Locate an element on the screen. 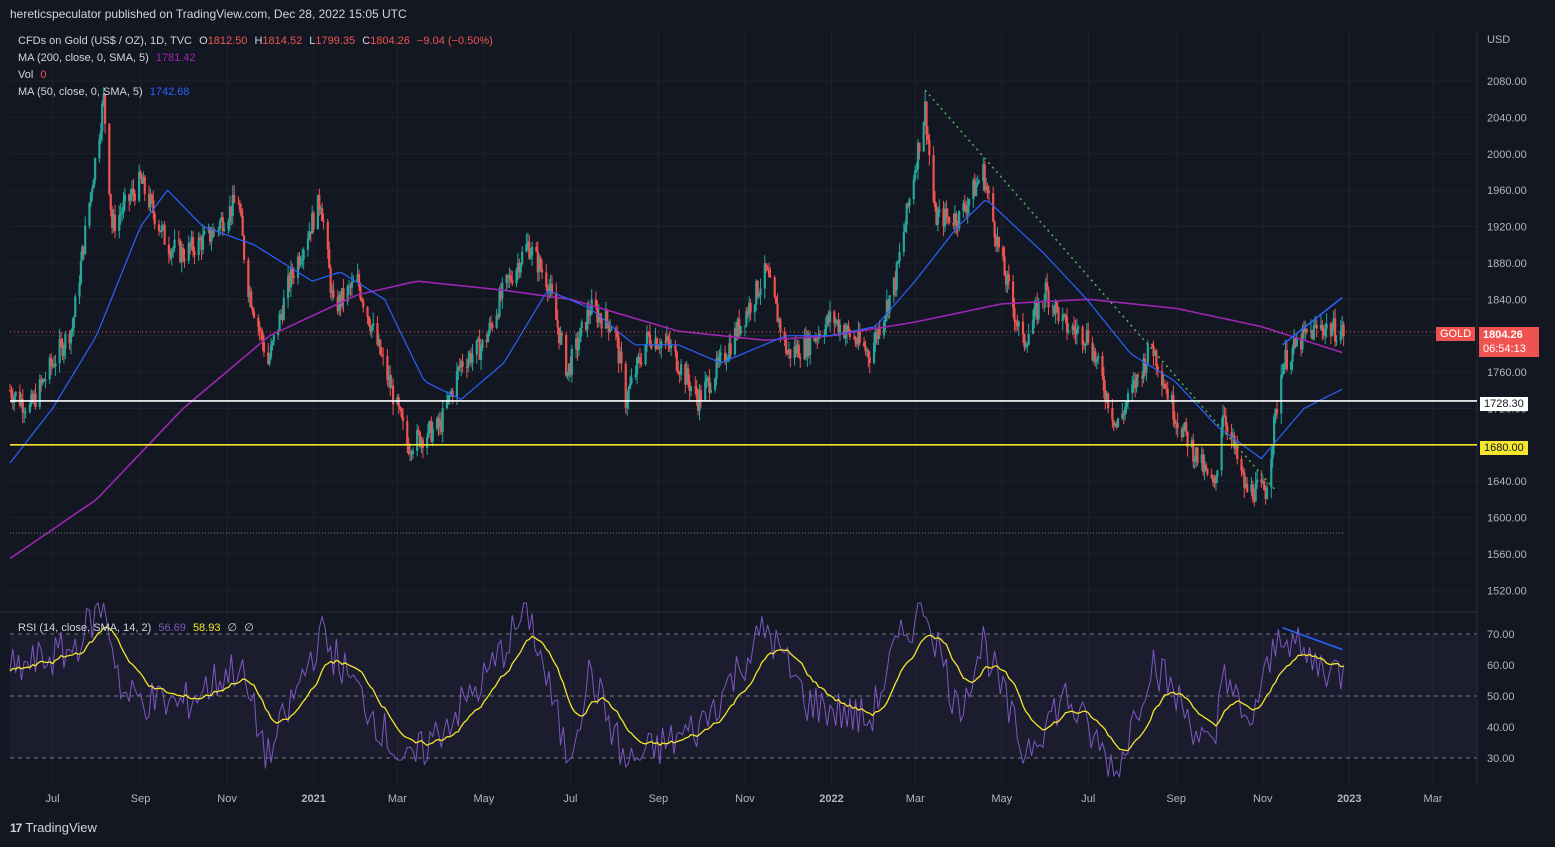 The width and height of the screenshot is (1555, 847). rsi-axis: 70.00 60.00 50.00 40.00 30.00 is located at coordinates (1501, 697).